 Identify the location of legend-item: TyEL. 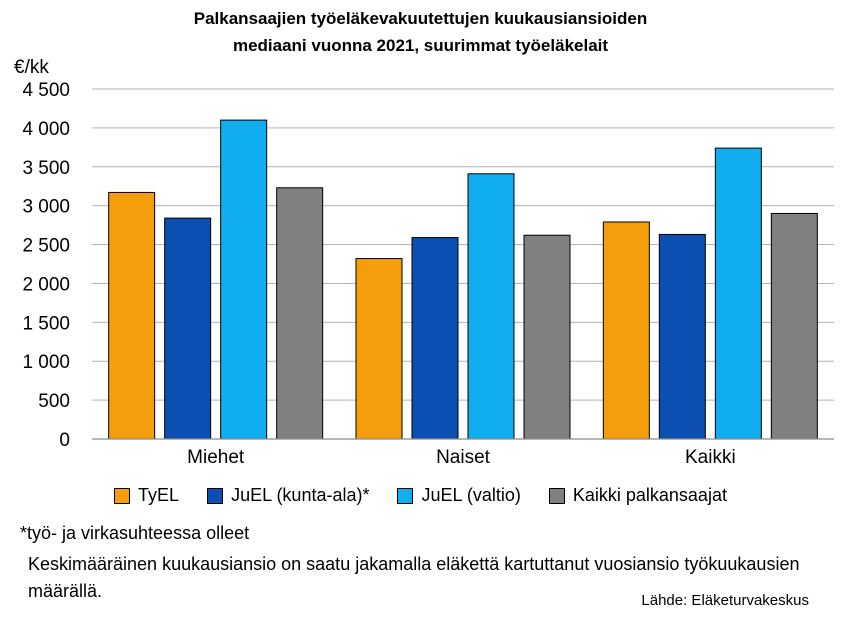
(146, 495).